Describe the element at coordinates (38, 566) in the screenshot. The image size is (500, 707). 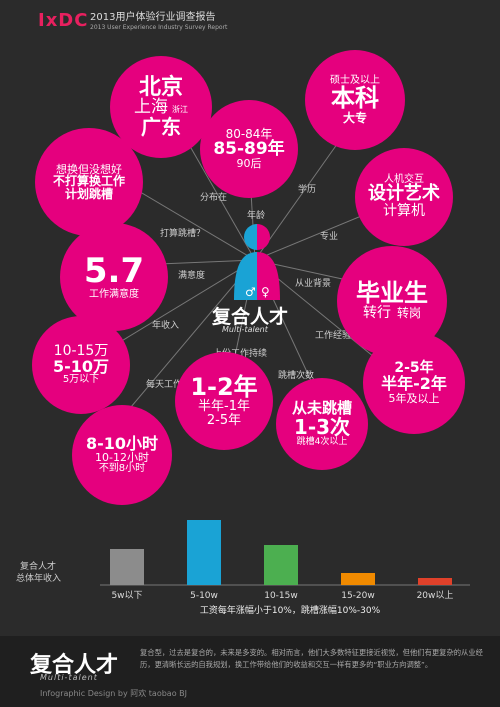
I see `chart-title: 复合人才` at that location.